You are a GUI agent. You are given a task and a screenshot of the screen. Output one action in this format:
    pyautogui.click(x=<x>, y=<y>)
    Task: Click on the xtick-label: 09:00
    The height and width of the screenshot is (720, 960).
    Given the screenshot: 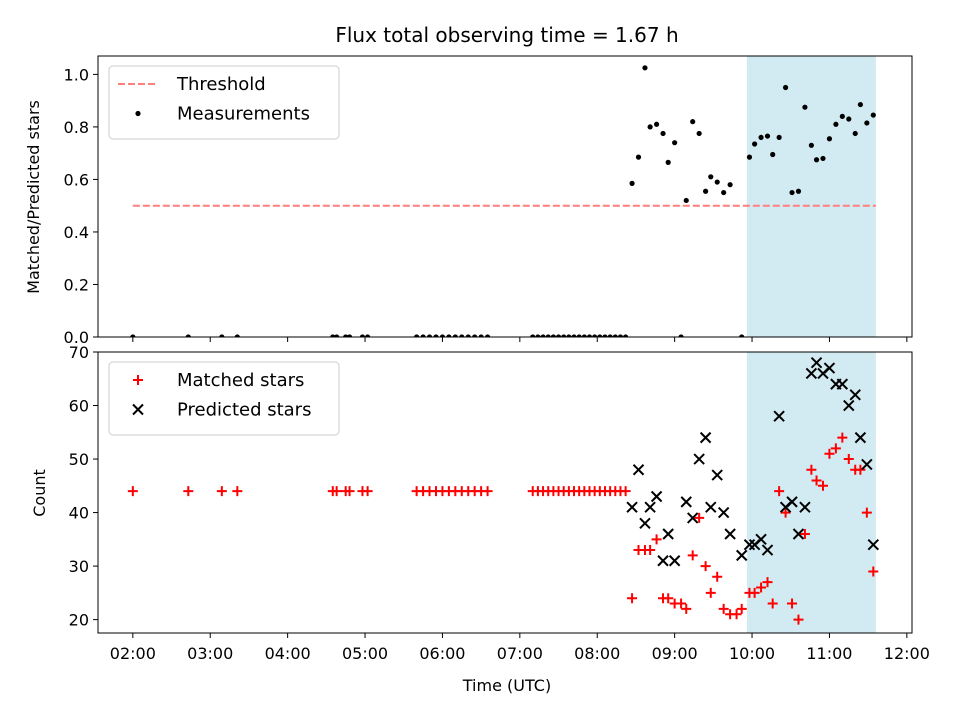 What is the action you would take?
    pyautogui.click(x=675, y=653)
    